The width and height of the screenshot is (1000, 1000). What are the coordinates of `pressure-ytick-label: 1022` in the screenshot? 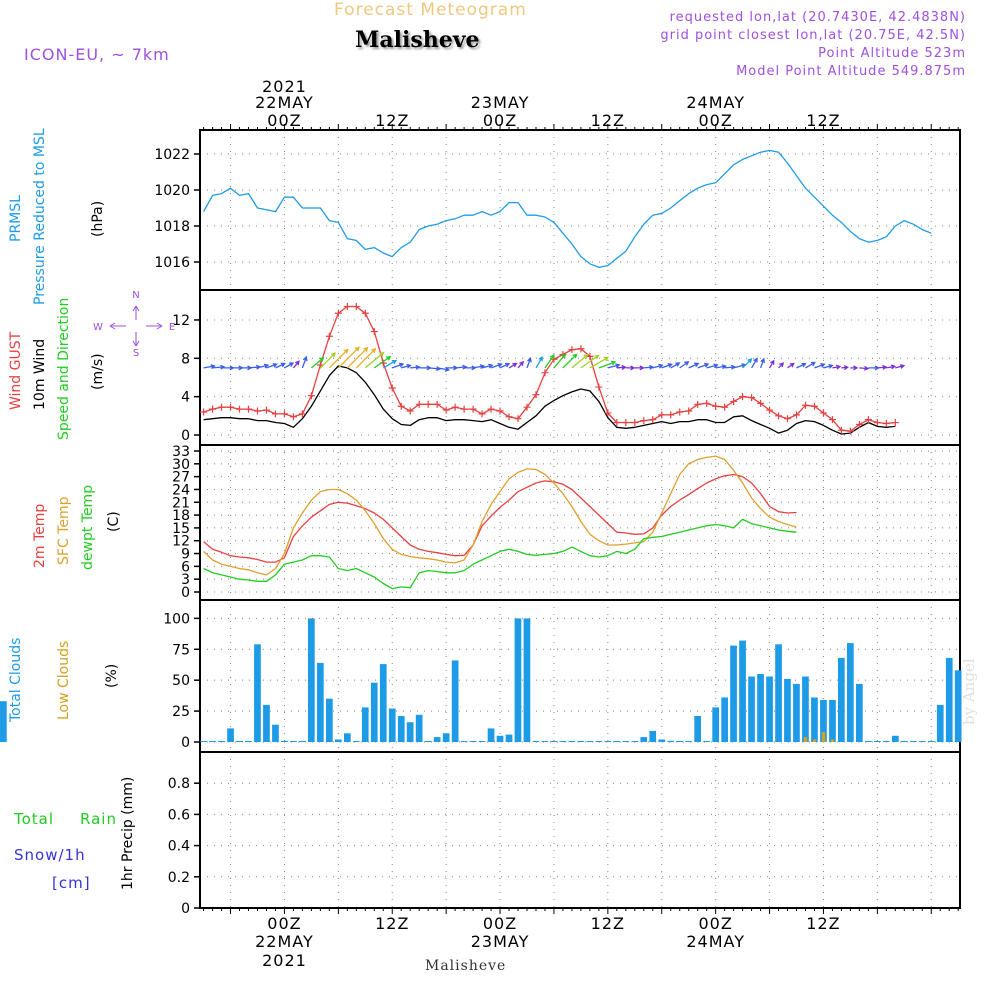 It's located at (172, 155).